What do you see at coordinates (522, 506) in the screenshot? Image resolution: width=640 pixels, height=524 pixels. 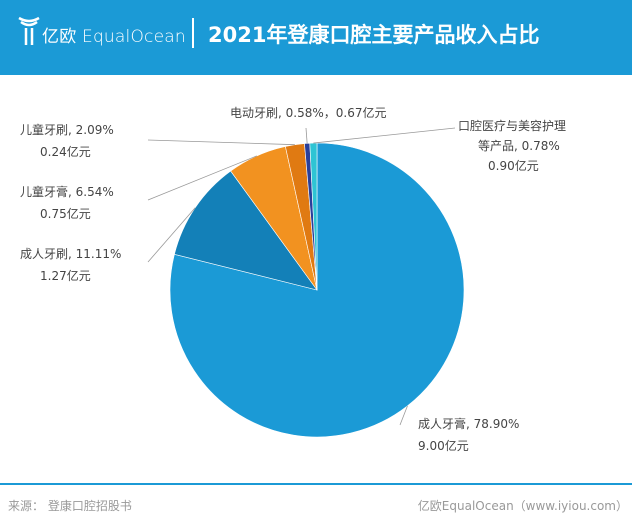 I see `site-credit: 亿欧EqualOcean（www.iyiou.com）` at bounding box center [522, 506].